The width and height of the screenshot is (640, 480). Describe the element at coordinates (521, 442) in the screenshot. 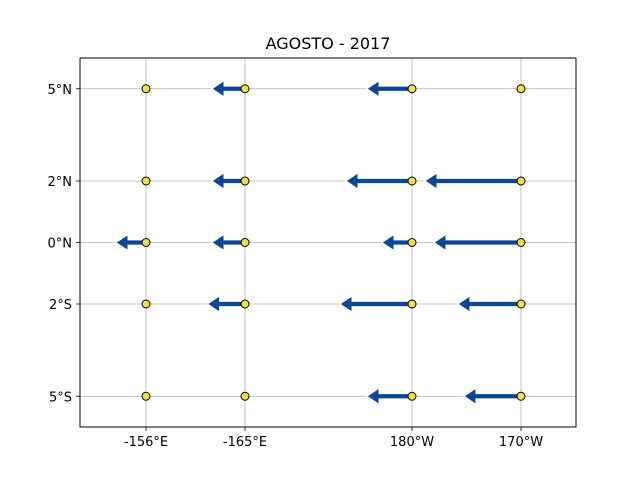

I see `x-tick-label: 170°W` at that location.